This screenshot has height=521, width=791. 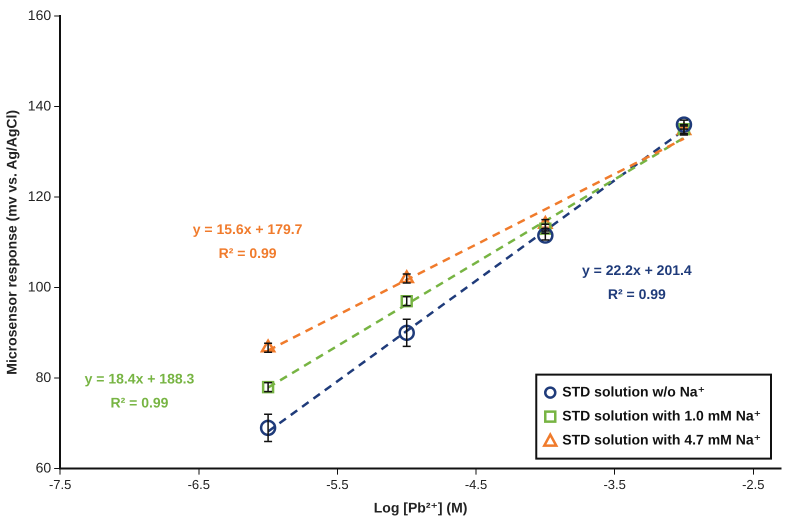 What do you see at coordinates (44, 467) in the screenshot?
I see `y-tick-label: 60` at bounding box center [44, 467].